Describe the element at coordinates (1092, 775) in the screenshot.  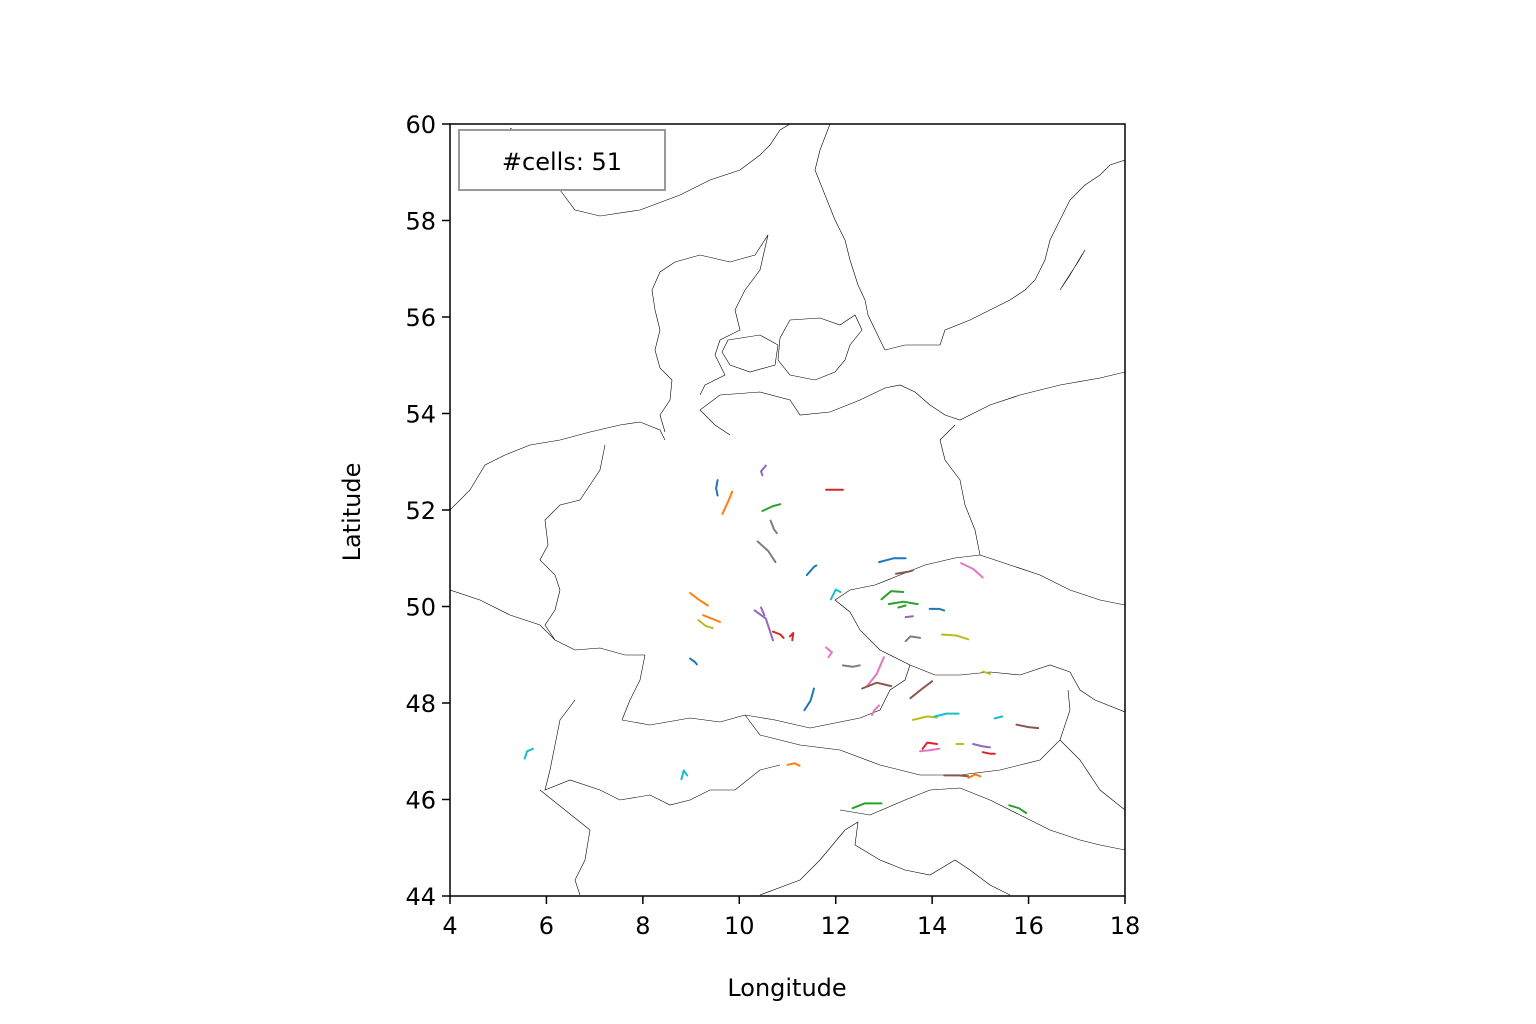
I see `border-hungary` at that location.